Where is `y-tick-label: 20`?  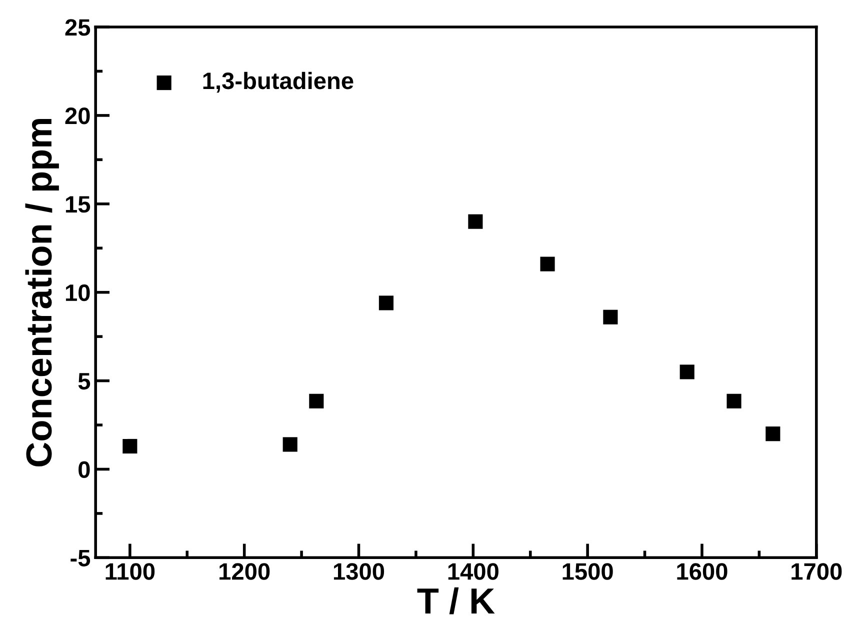 y-tick-label: 20 is located at coordinates (77, 116).